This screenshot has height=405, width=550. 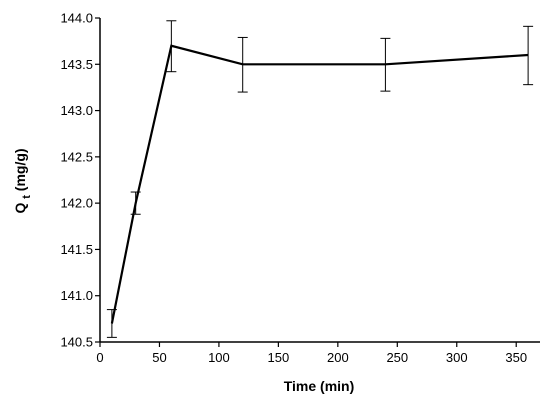 What do you see at coordinates (76, 203) in the screenshot?
I see `y-tick-label: 142.0` at bounding box center [76, 203].